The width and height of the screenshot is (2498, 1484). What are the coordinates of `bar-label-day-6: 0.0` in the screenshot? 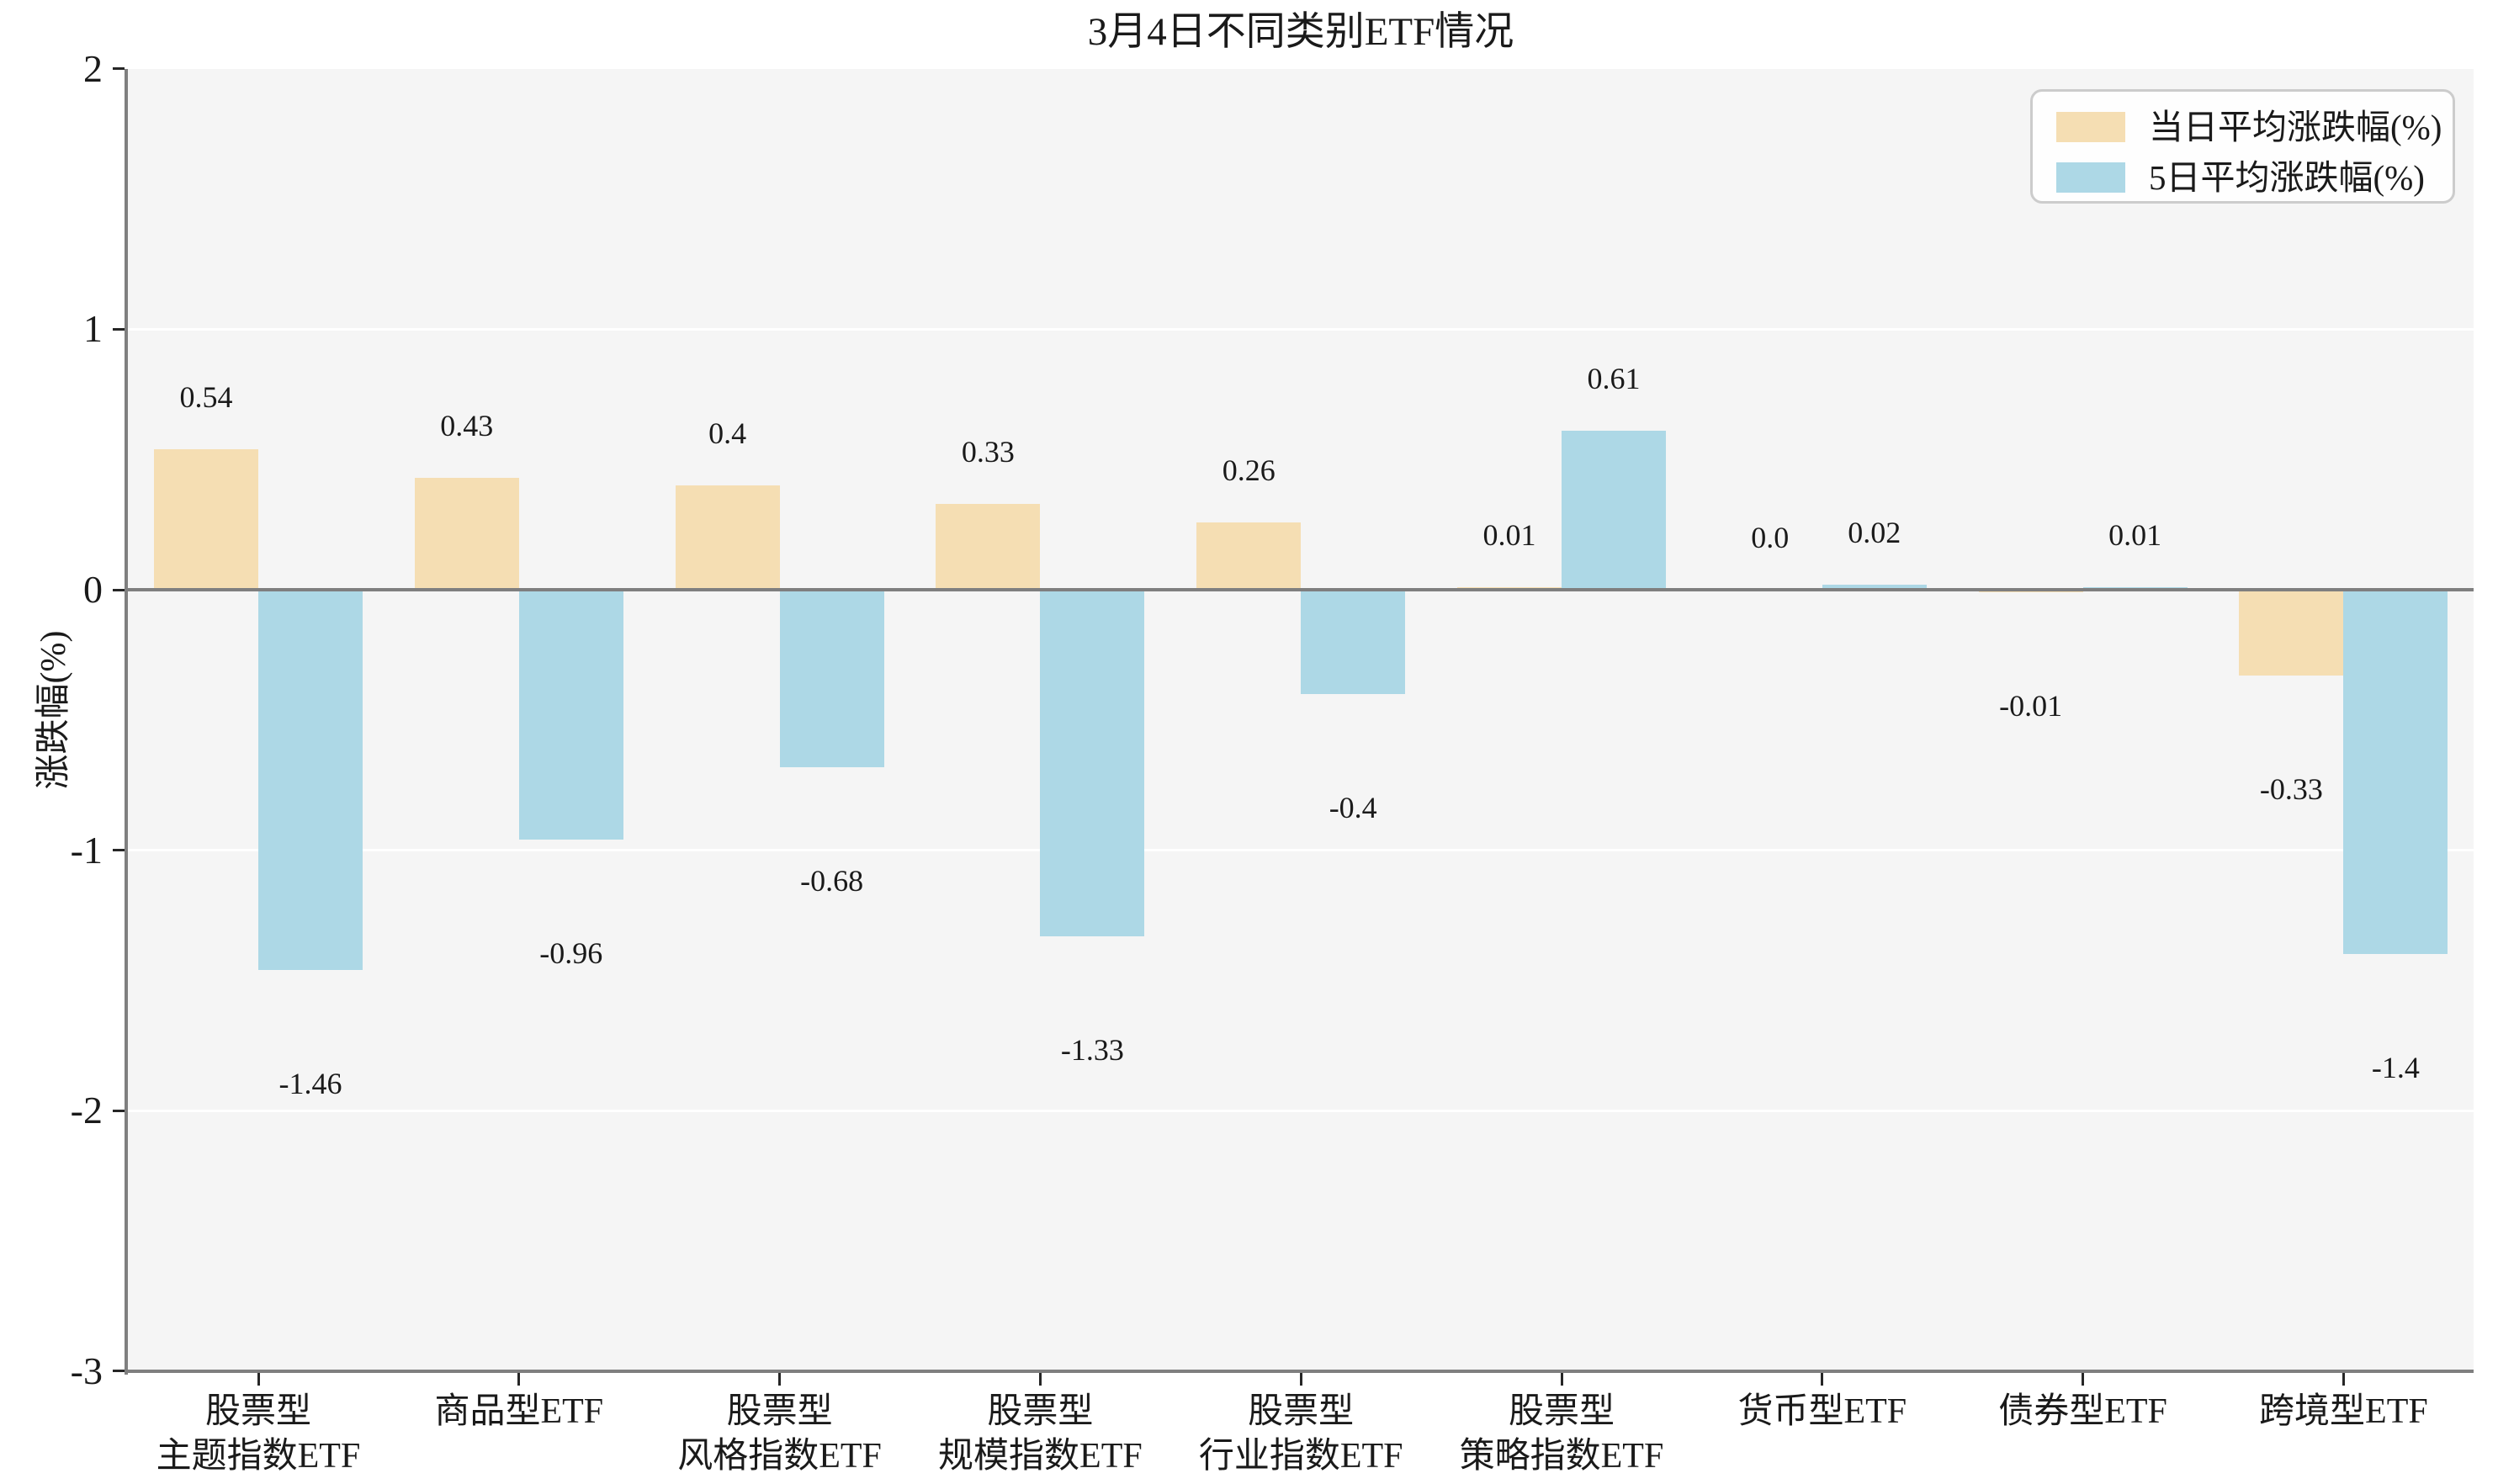 It's located at (1770, 537).